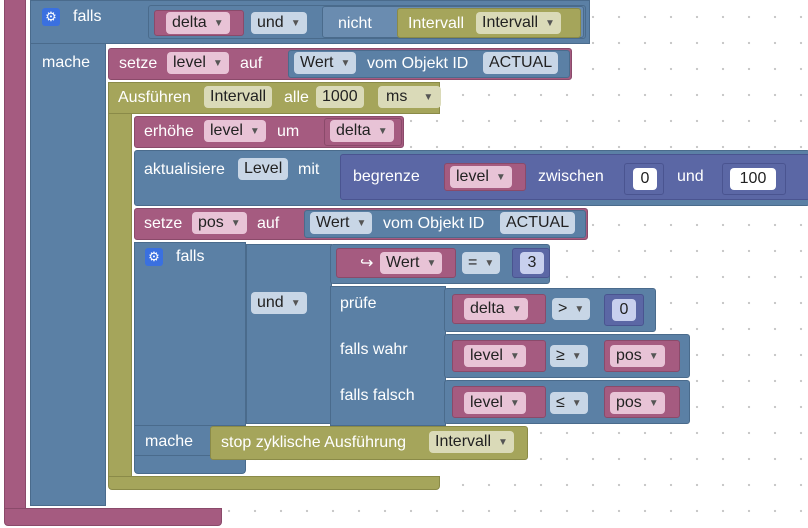  I want to click on constrain-var-dropdown: level ▼, so click(481, 177).